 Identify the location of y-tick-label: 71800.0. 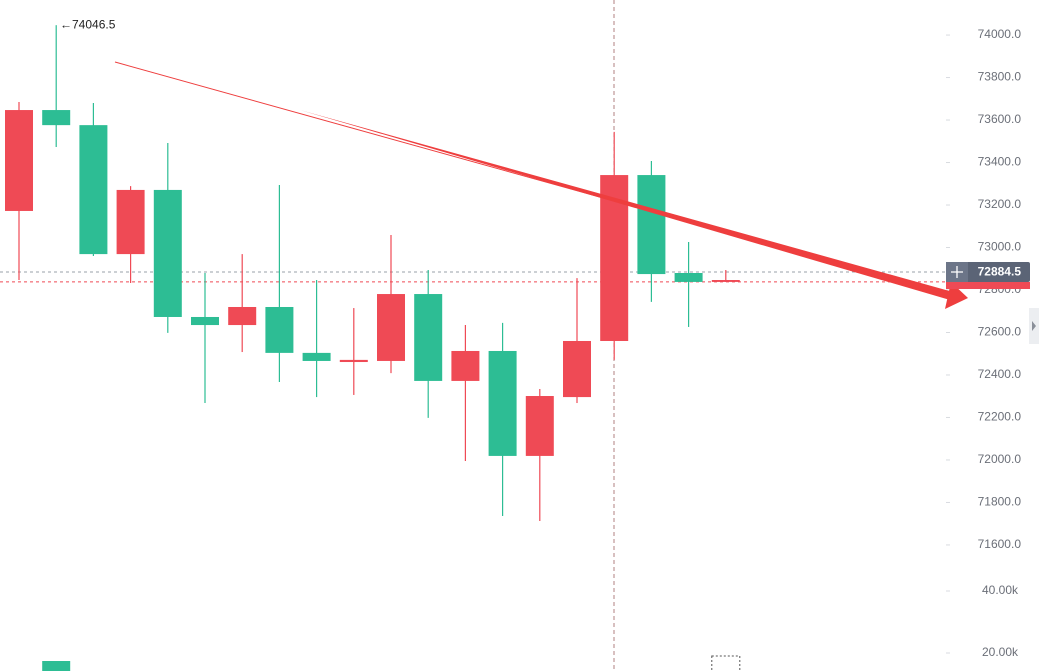
(1000, 502).